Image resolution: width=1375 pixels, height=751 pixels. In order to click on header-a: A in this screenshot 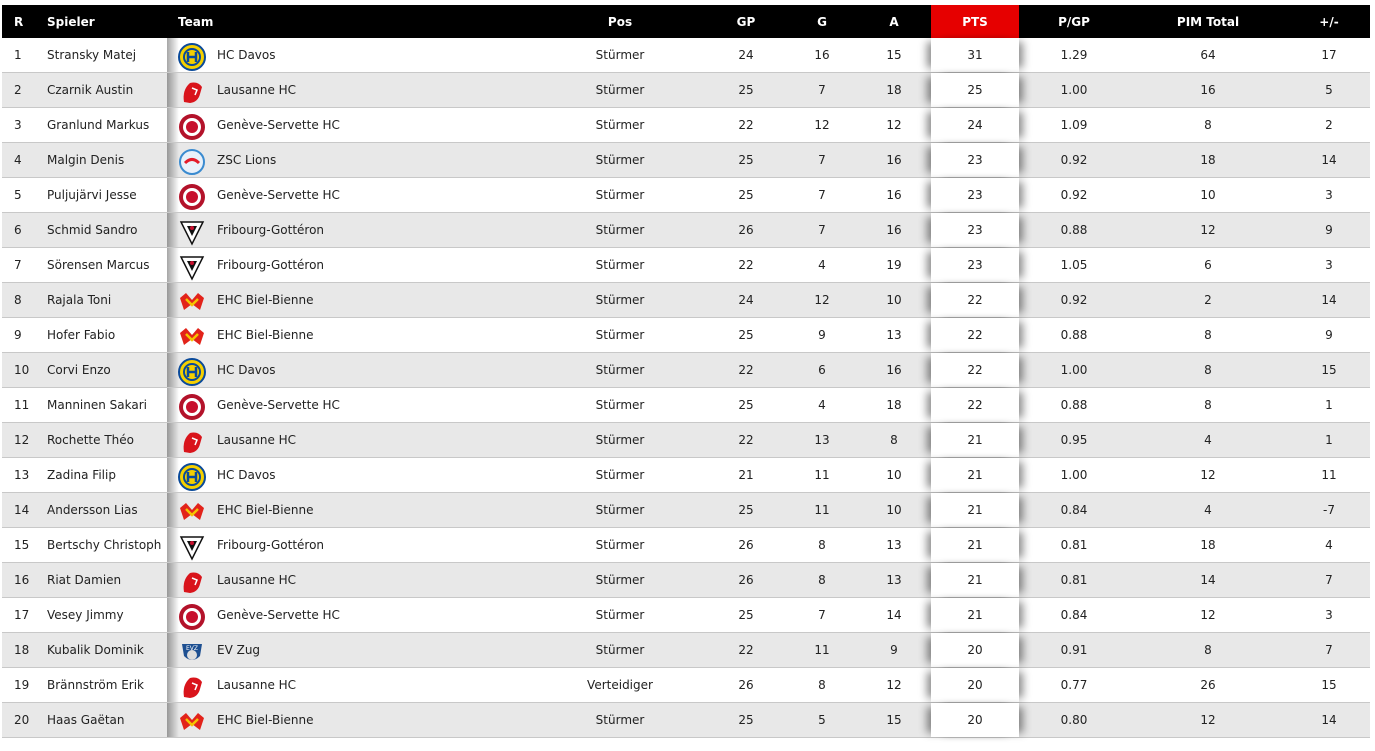, I will do `click(894, 21)`.